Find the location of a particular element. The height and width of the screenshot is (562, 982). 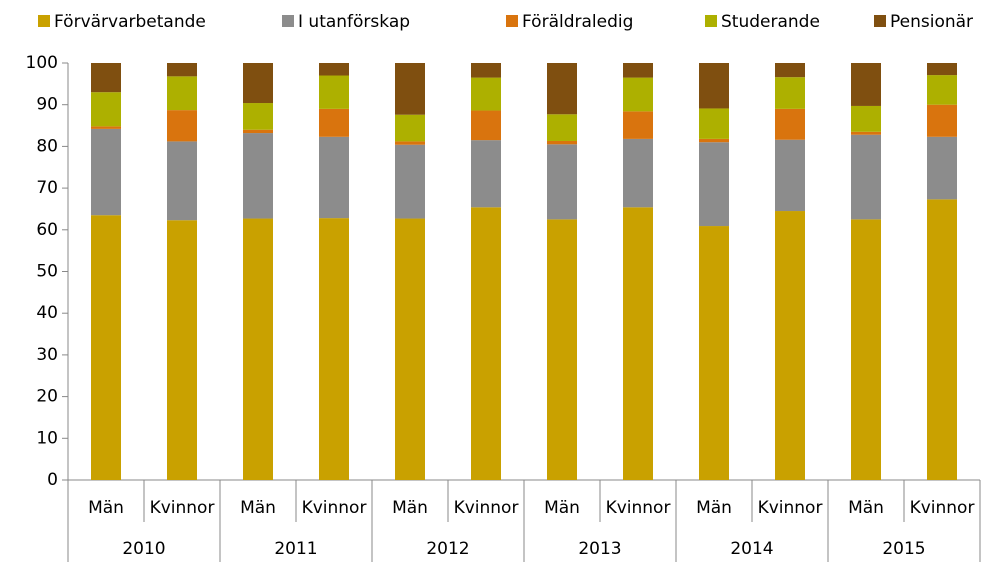

y-tick-label: 30 is located at coordinates (47, 355).